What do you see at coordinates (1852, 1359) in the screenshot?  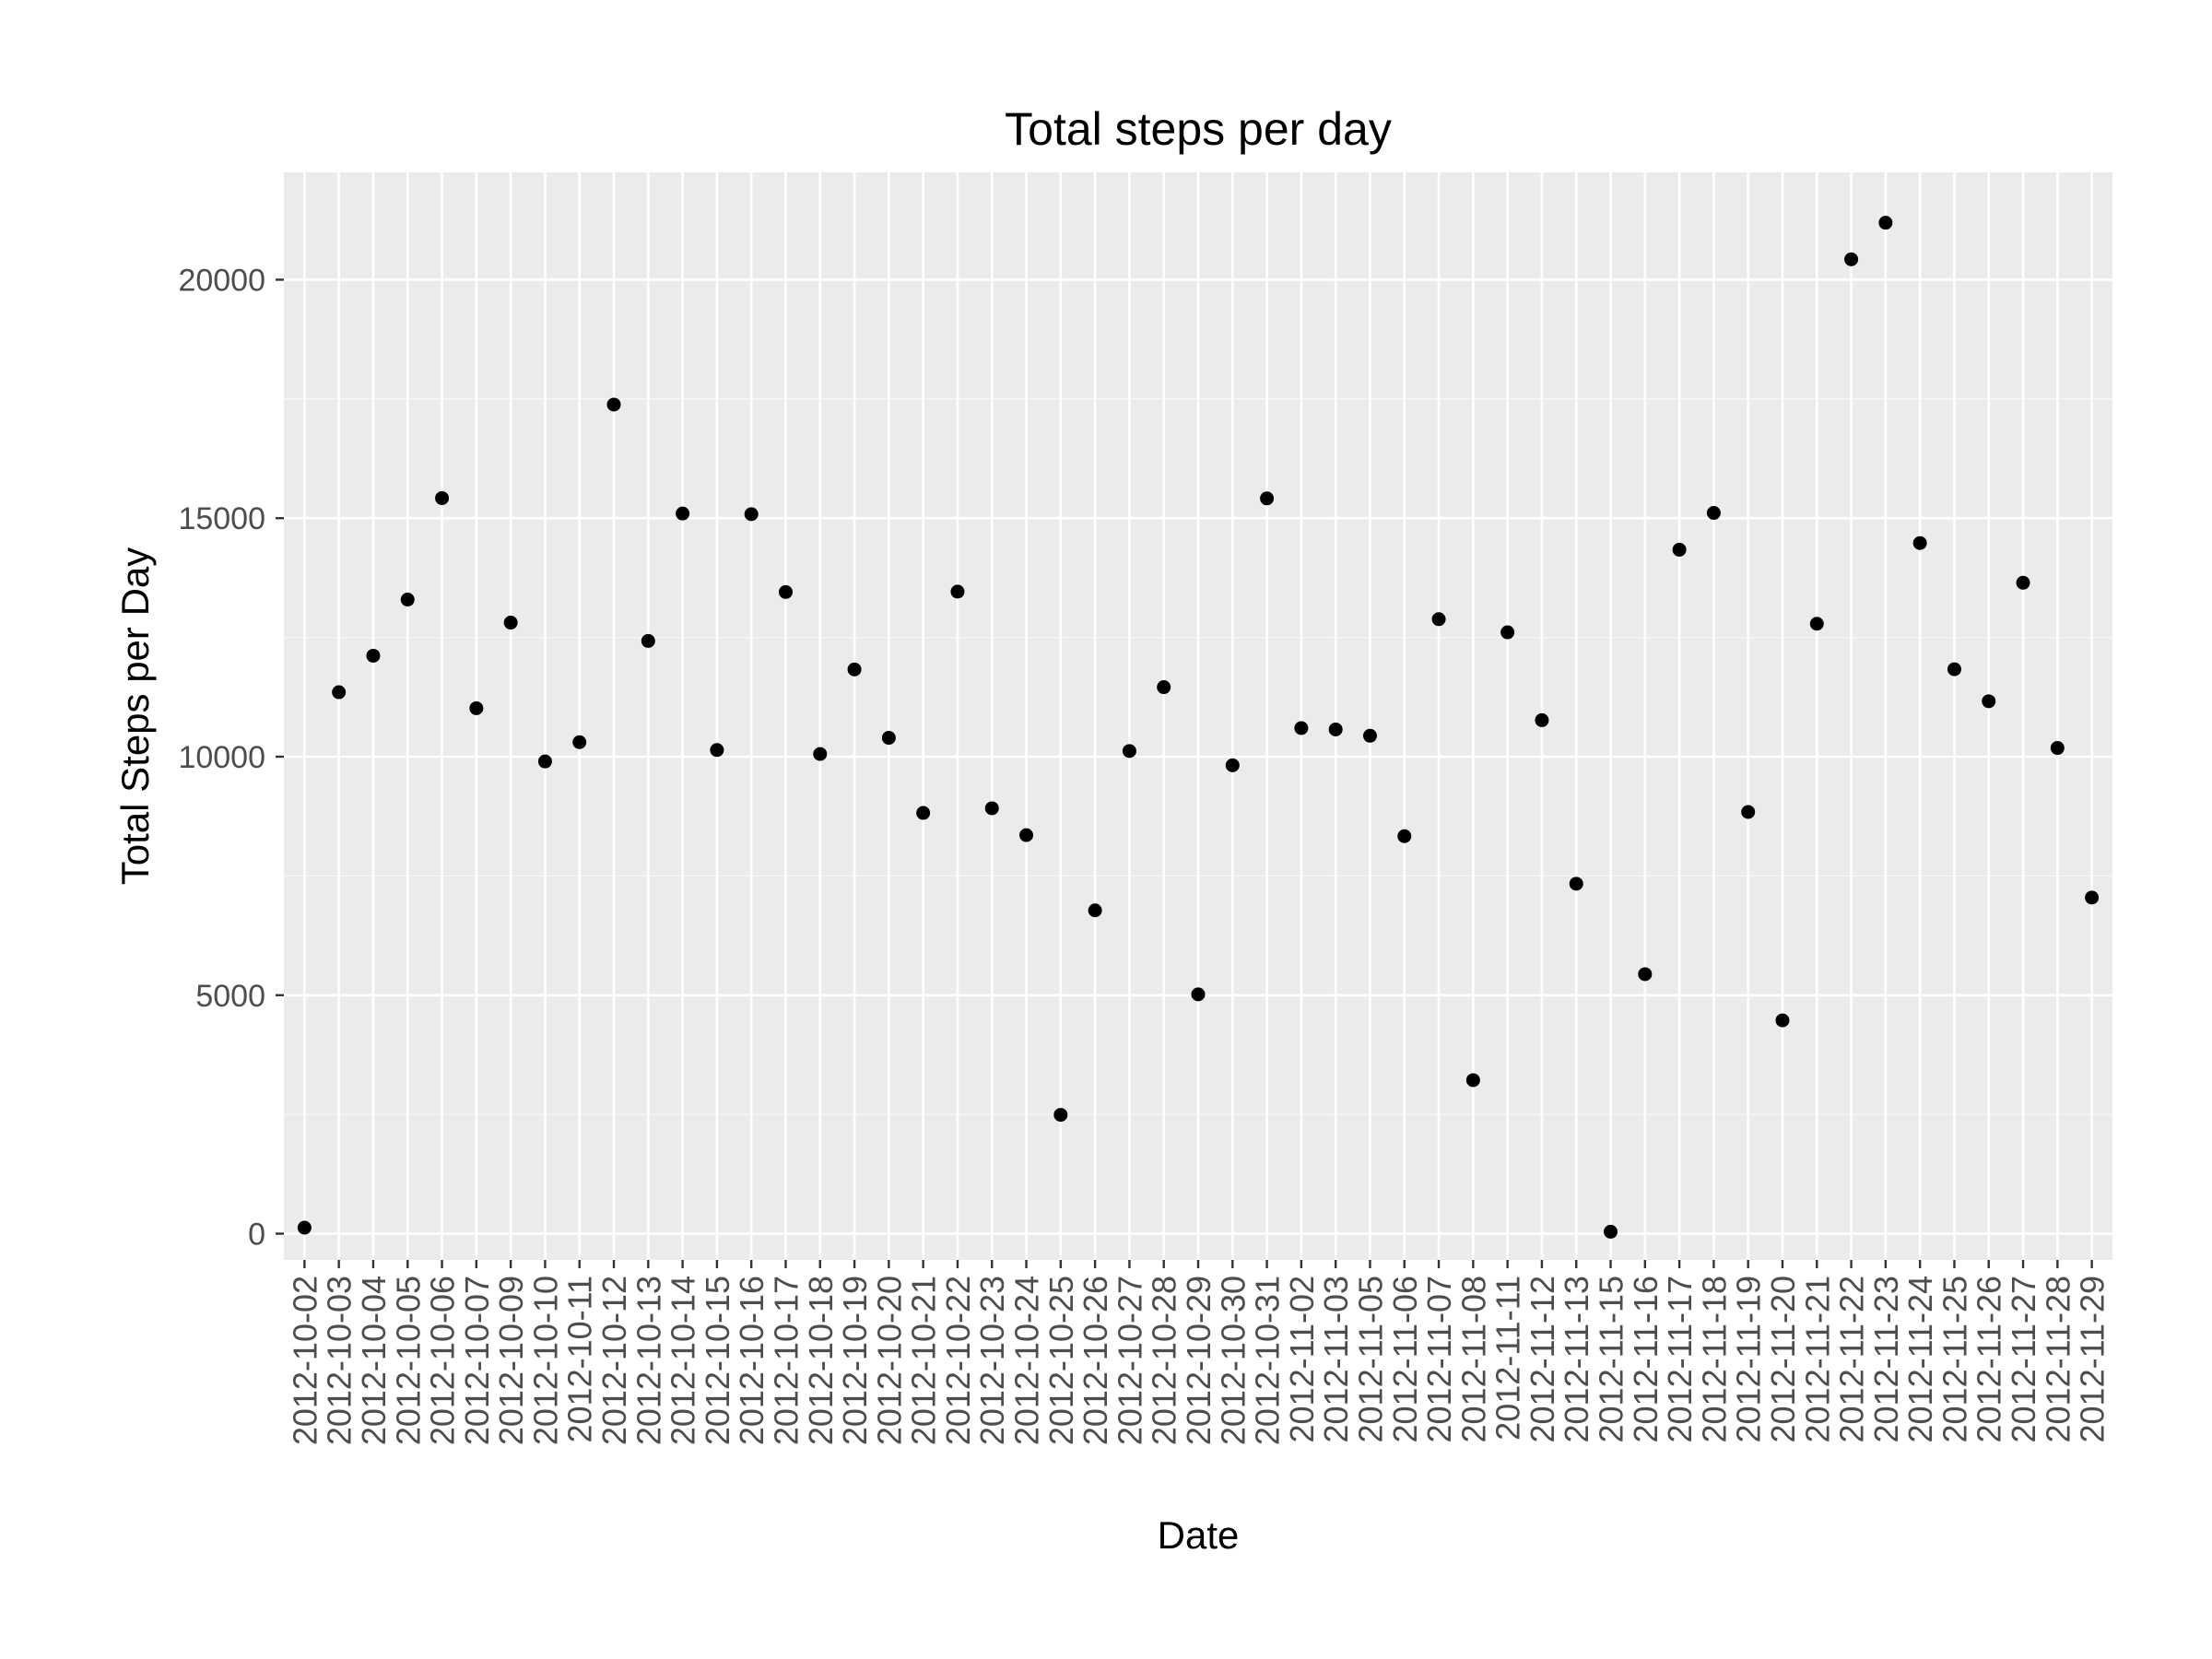 I see `x-tick-label: 2012-11-22` at bounding box center [1852, 1359].